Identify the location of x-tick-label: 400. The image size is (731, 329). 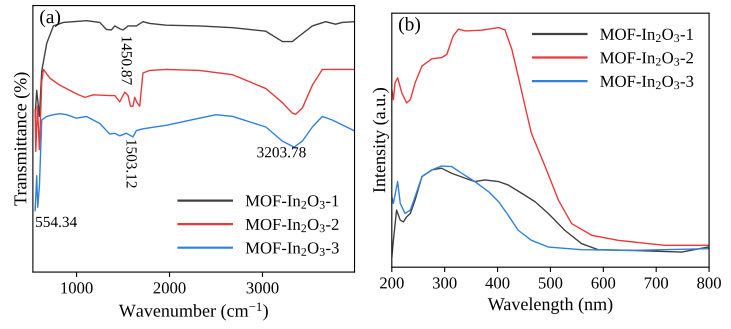
(497, 283).